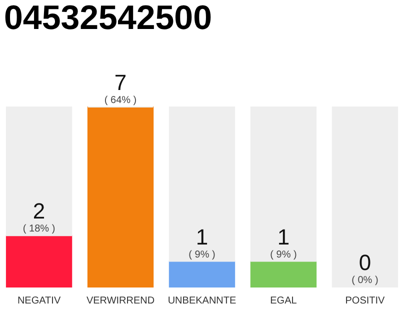 Image resolution: width=410 pixels, height=320 pixels. What do you see at coordinates (120, 100) in the screenshot?
I see `text: ( 64% )` at bounding box center [120, 100].